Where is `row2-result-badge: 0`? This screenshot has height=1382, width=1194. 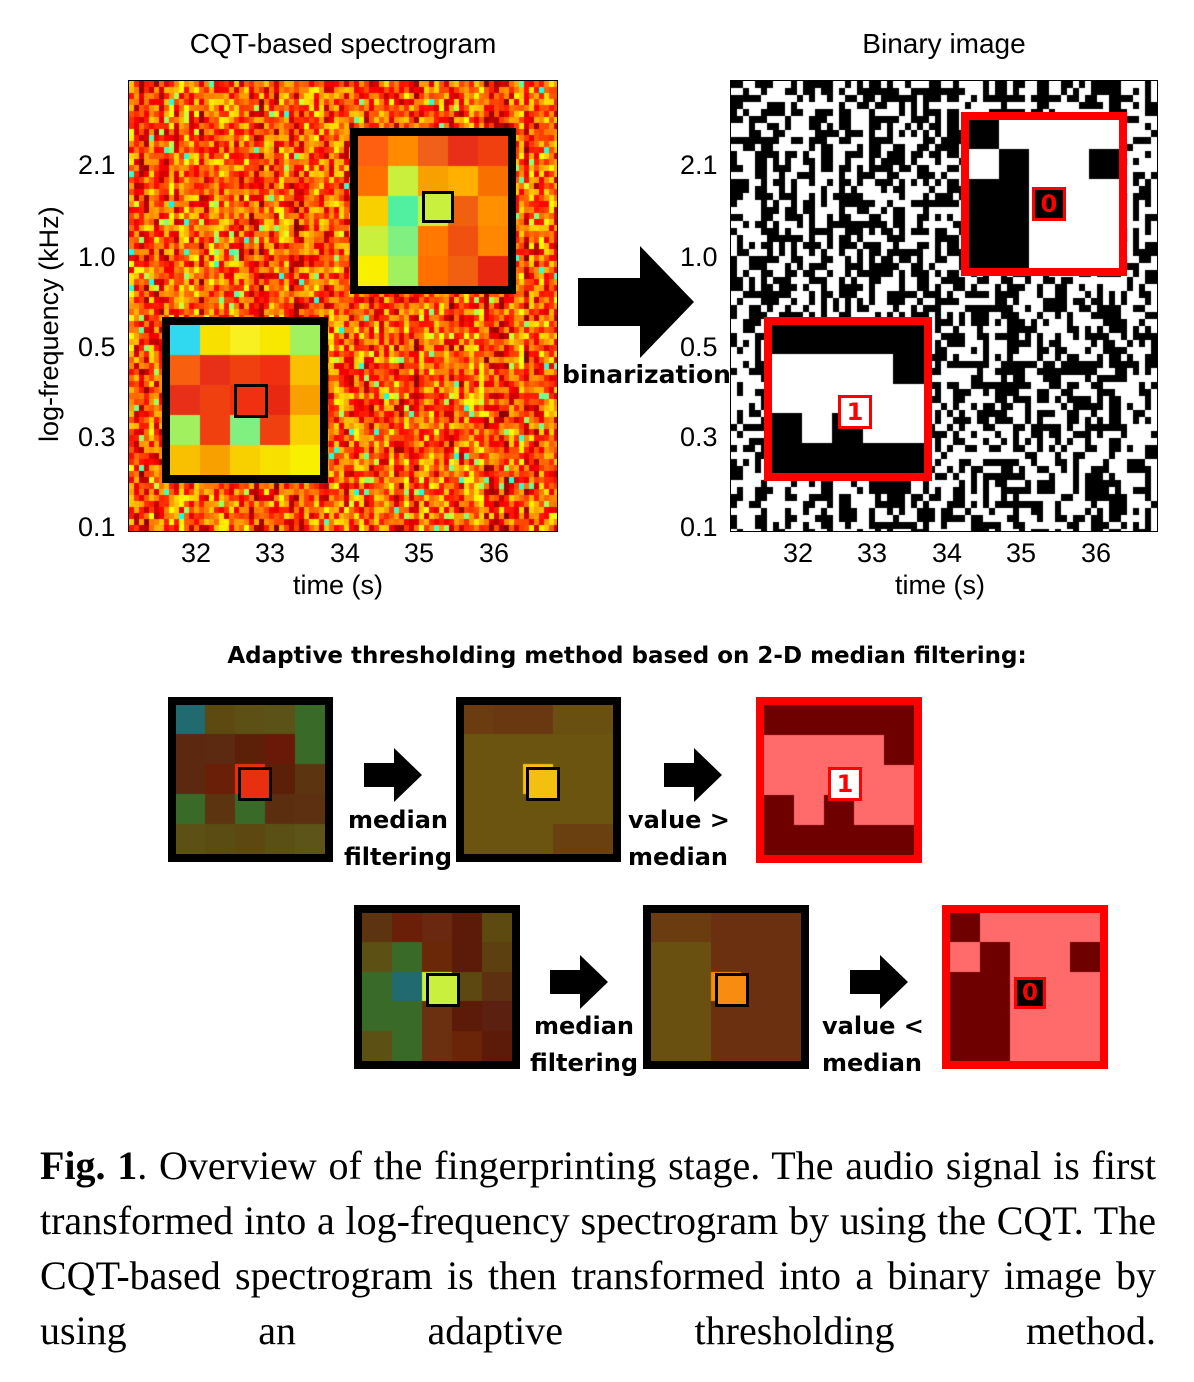
row2-result-badge: 0 is located at coordinates (1030, 993).